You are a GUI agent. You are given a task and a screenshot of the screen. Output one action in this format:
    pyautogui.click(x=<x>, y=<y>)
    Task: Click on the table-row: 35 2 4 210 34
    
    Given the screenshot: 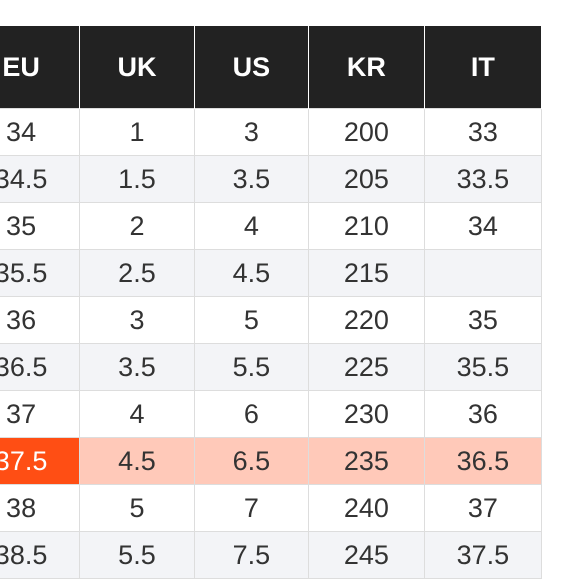 What is the action you would take?
    pyautogui.click(x=271, y=226)
    